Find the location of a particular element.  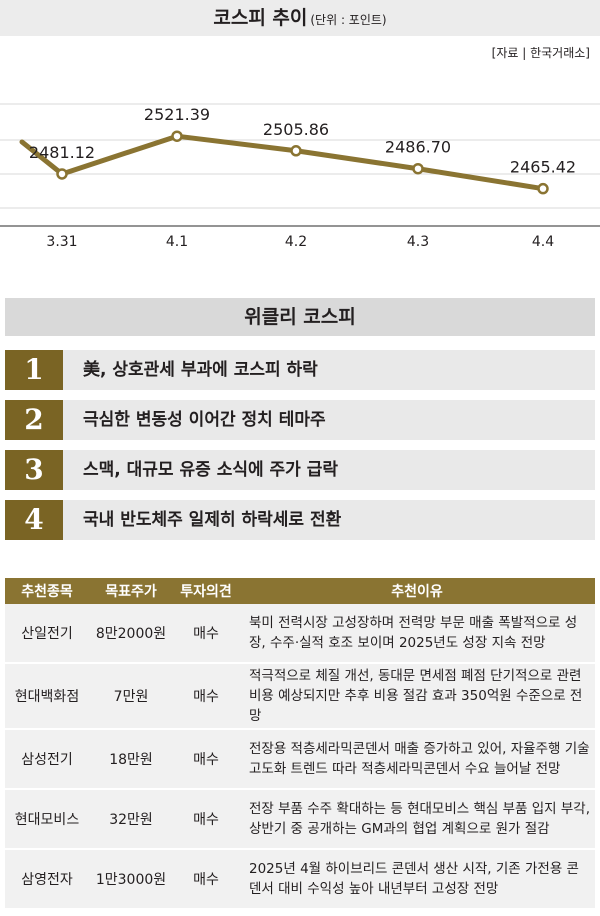

target-cell: 8만2000원 is located at coordinates (131, 634).